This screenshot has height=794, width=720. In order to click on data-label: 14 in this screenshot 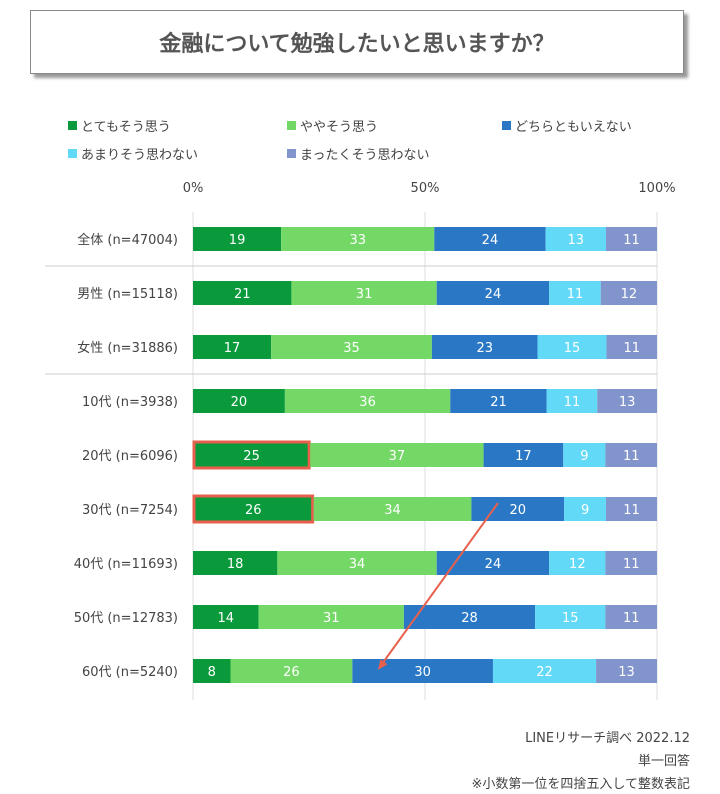, I will do `click(226, 618)`.